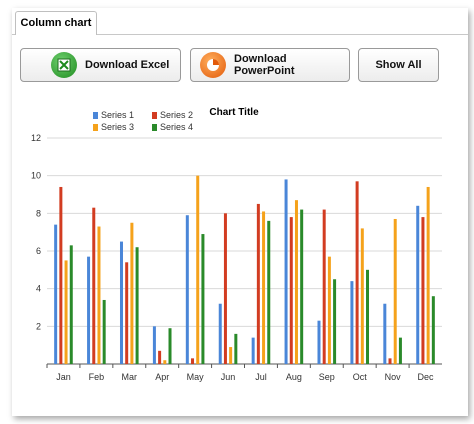  I want to click on legend-label: Series 1, so click(117, 115).